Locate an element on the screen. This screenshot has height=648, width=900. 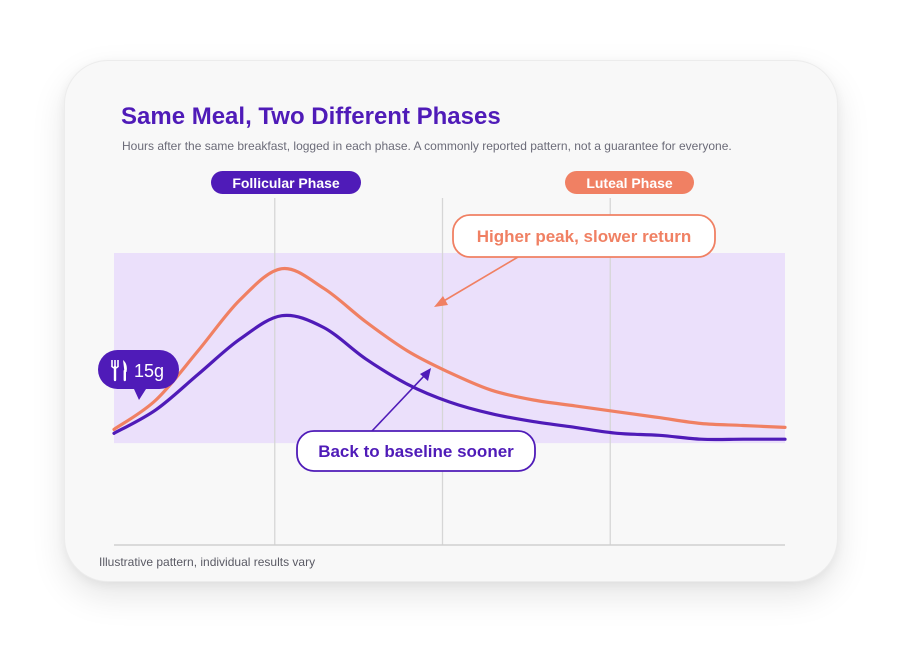
series-line-follicular is located at coordinates (449, 377).